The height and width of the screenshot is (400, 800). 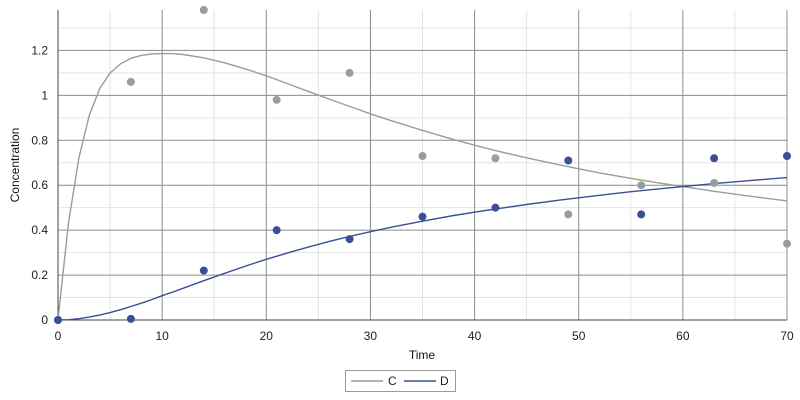 I want to click on y-tick-label: 0.2, so click(x=39, y=275).